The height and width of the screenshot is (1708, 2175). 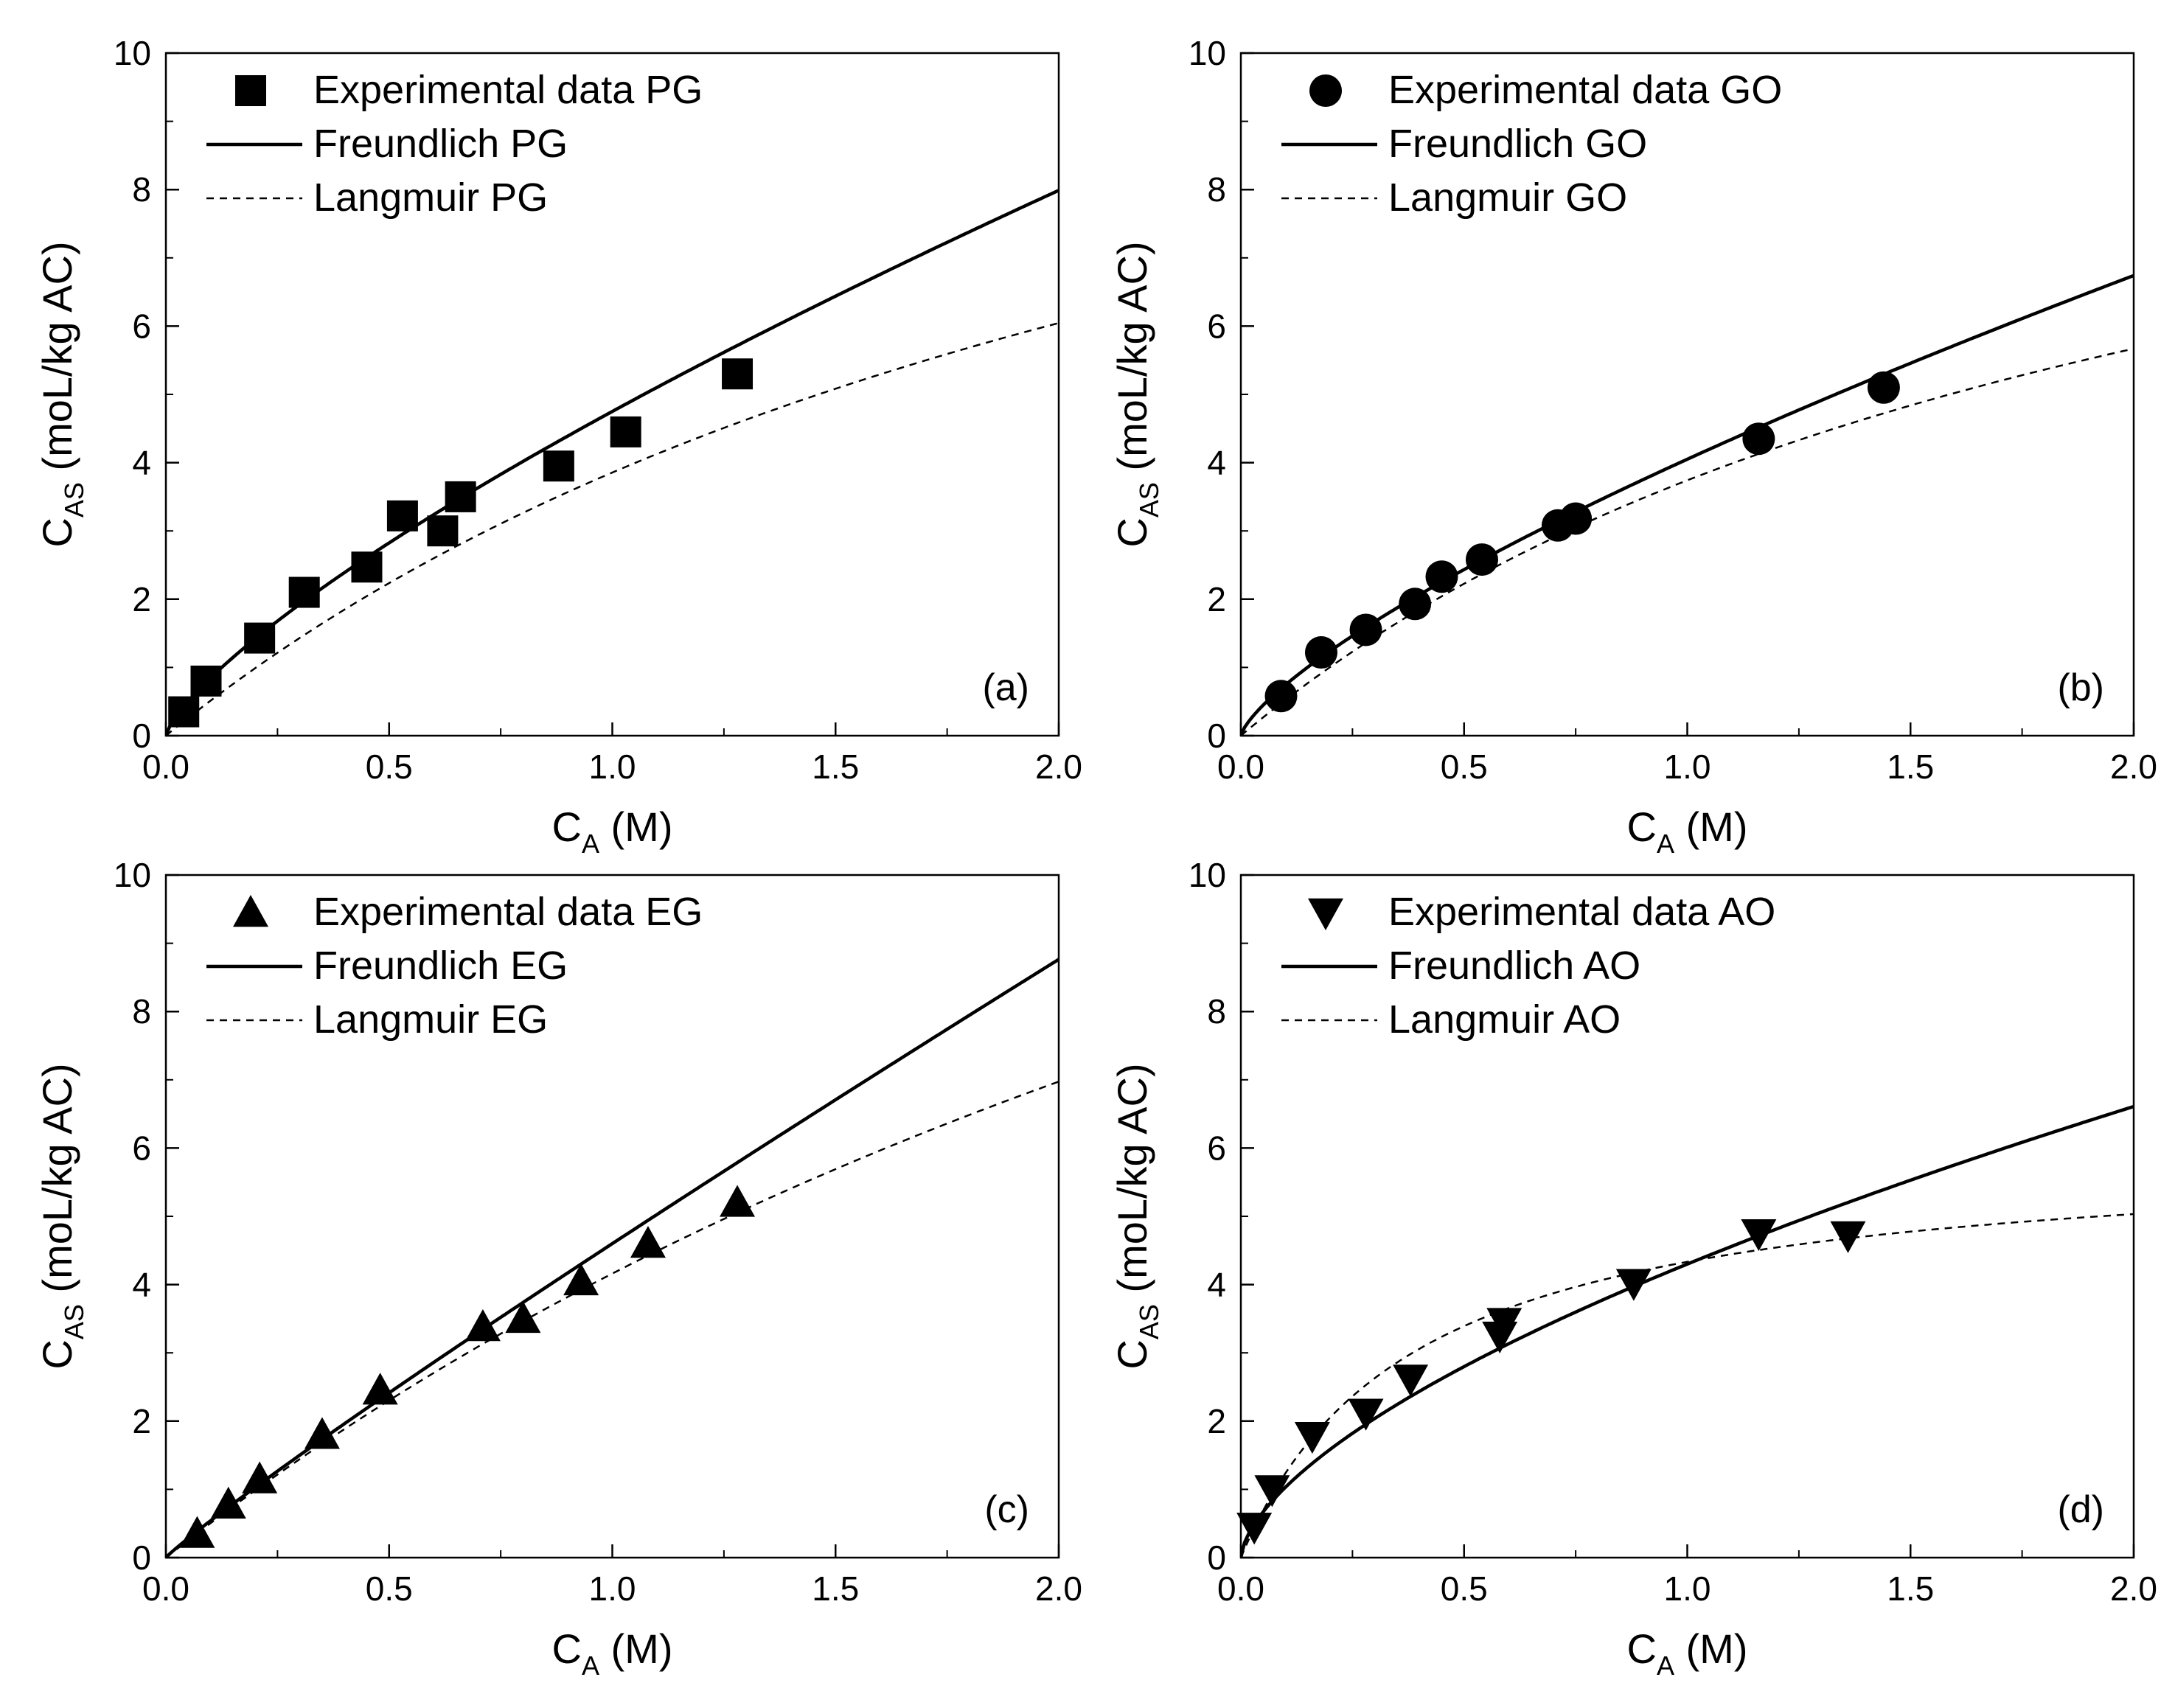 What do you see at coordinates (430, 1019) in the screenshot?
I see `legend-label: Langmuir EG` at bounding box center [430, 1019].